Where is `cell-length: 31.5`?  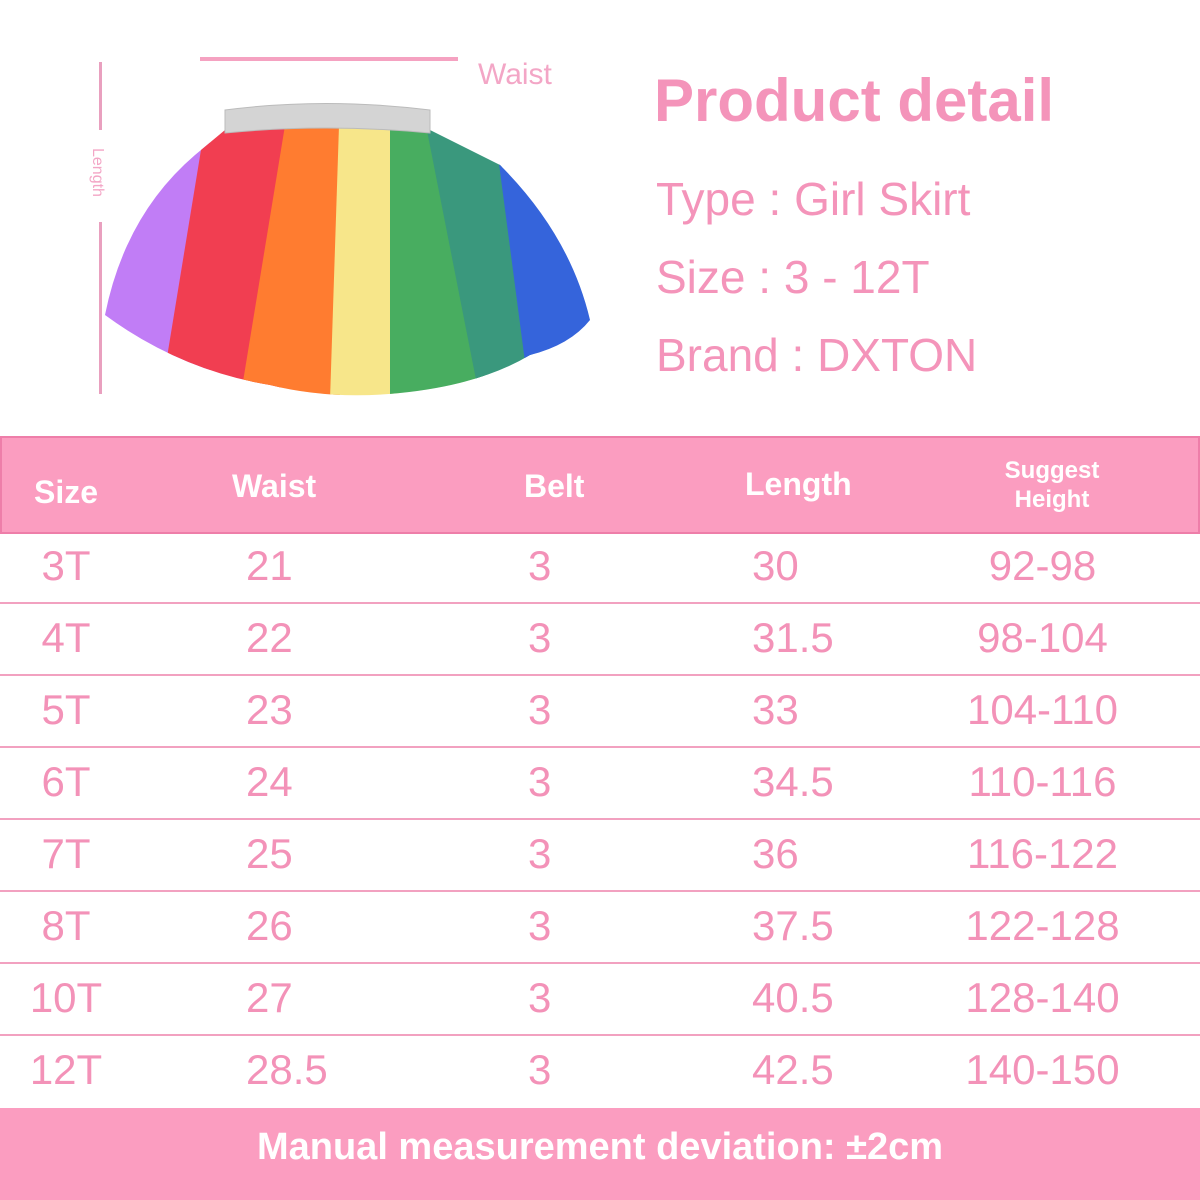
cell-length: 31.5 is located at coordinates (793, 637).